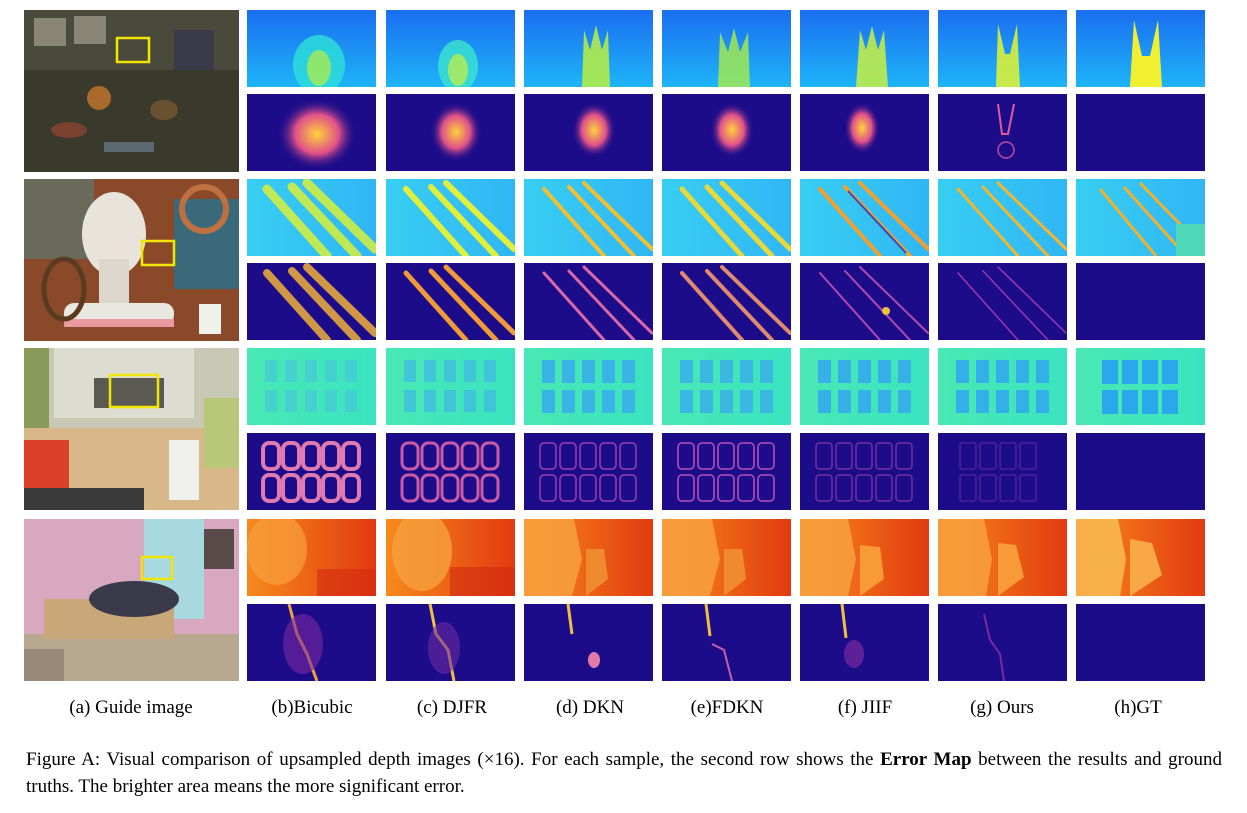  I want to click on depth-sample2-gt, so click(1140, 217).